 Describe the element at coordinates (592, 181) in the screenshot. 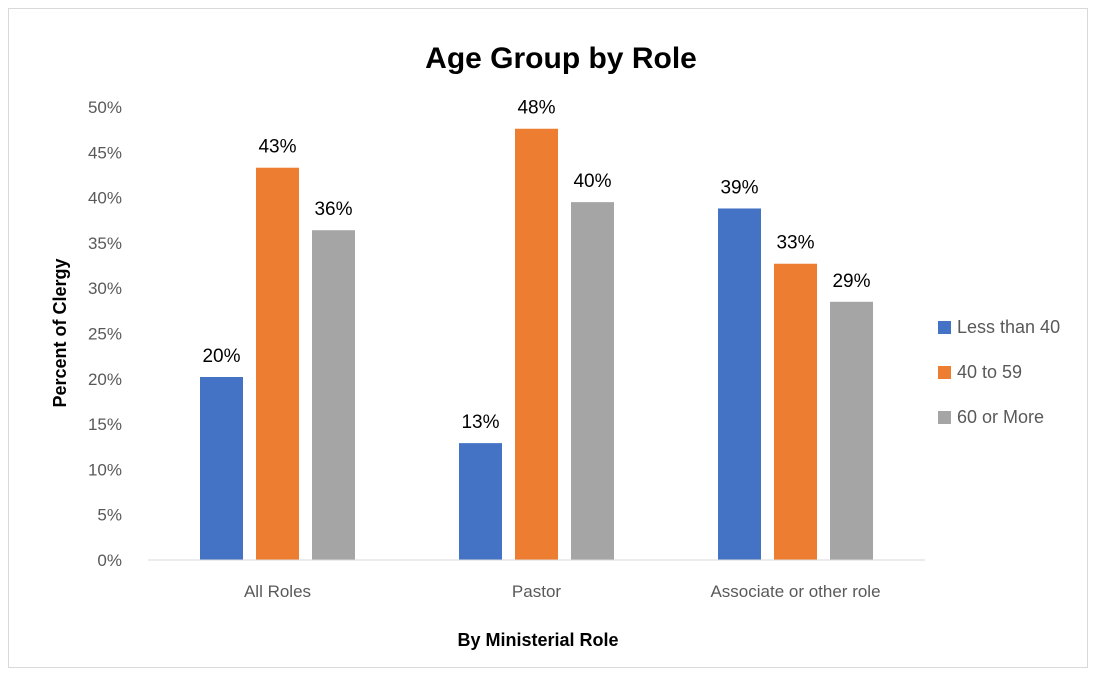

I see `data-label: 40%` at that location.